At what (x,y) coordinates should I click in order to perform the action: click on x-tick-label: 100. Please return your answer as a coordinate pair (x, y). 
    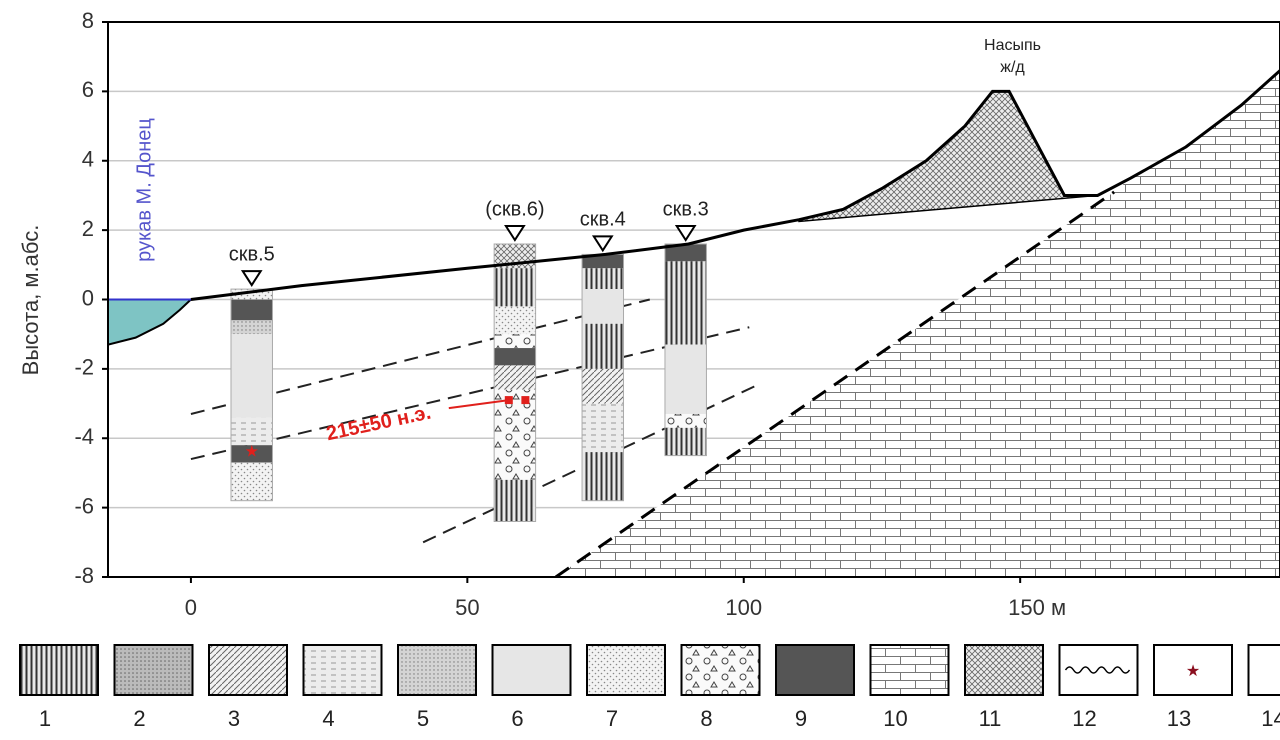
    Looking at the image, I should click on (743, 607).